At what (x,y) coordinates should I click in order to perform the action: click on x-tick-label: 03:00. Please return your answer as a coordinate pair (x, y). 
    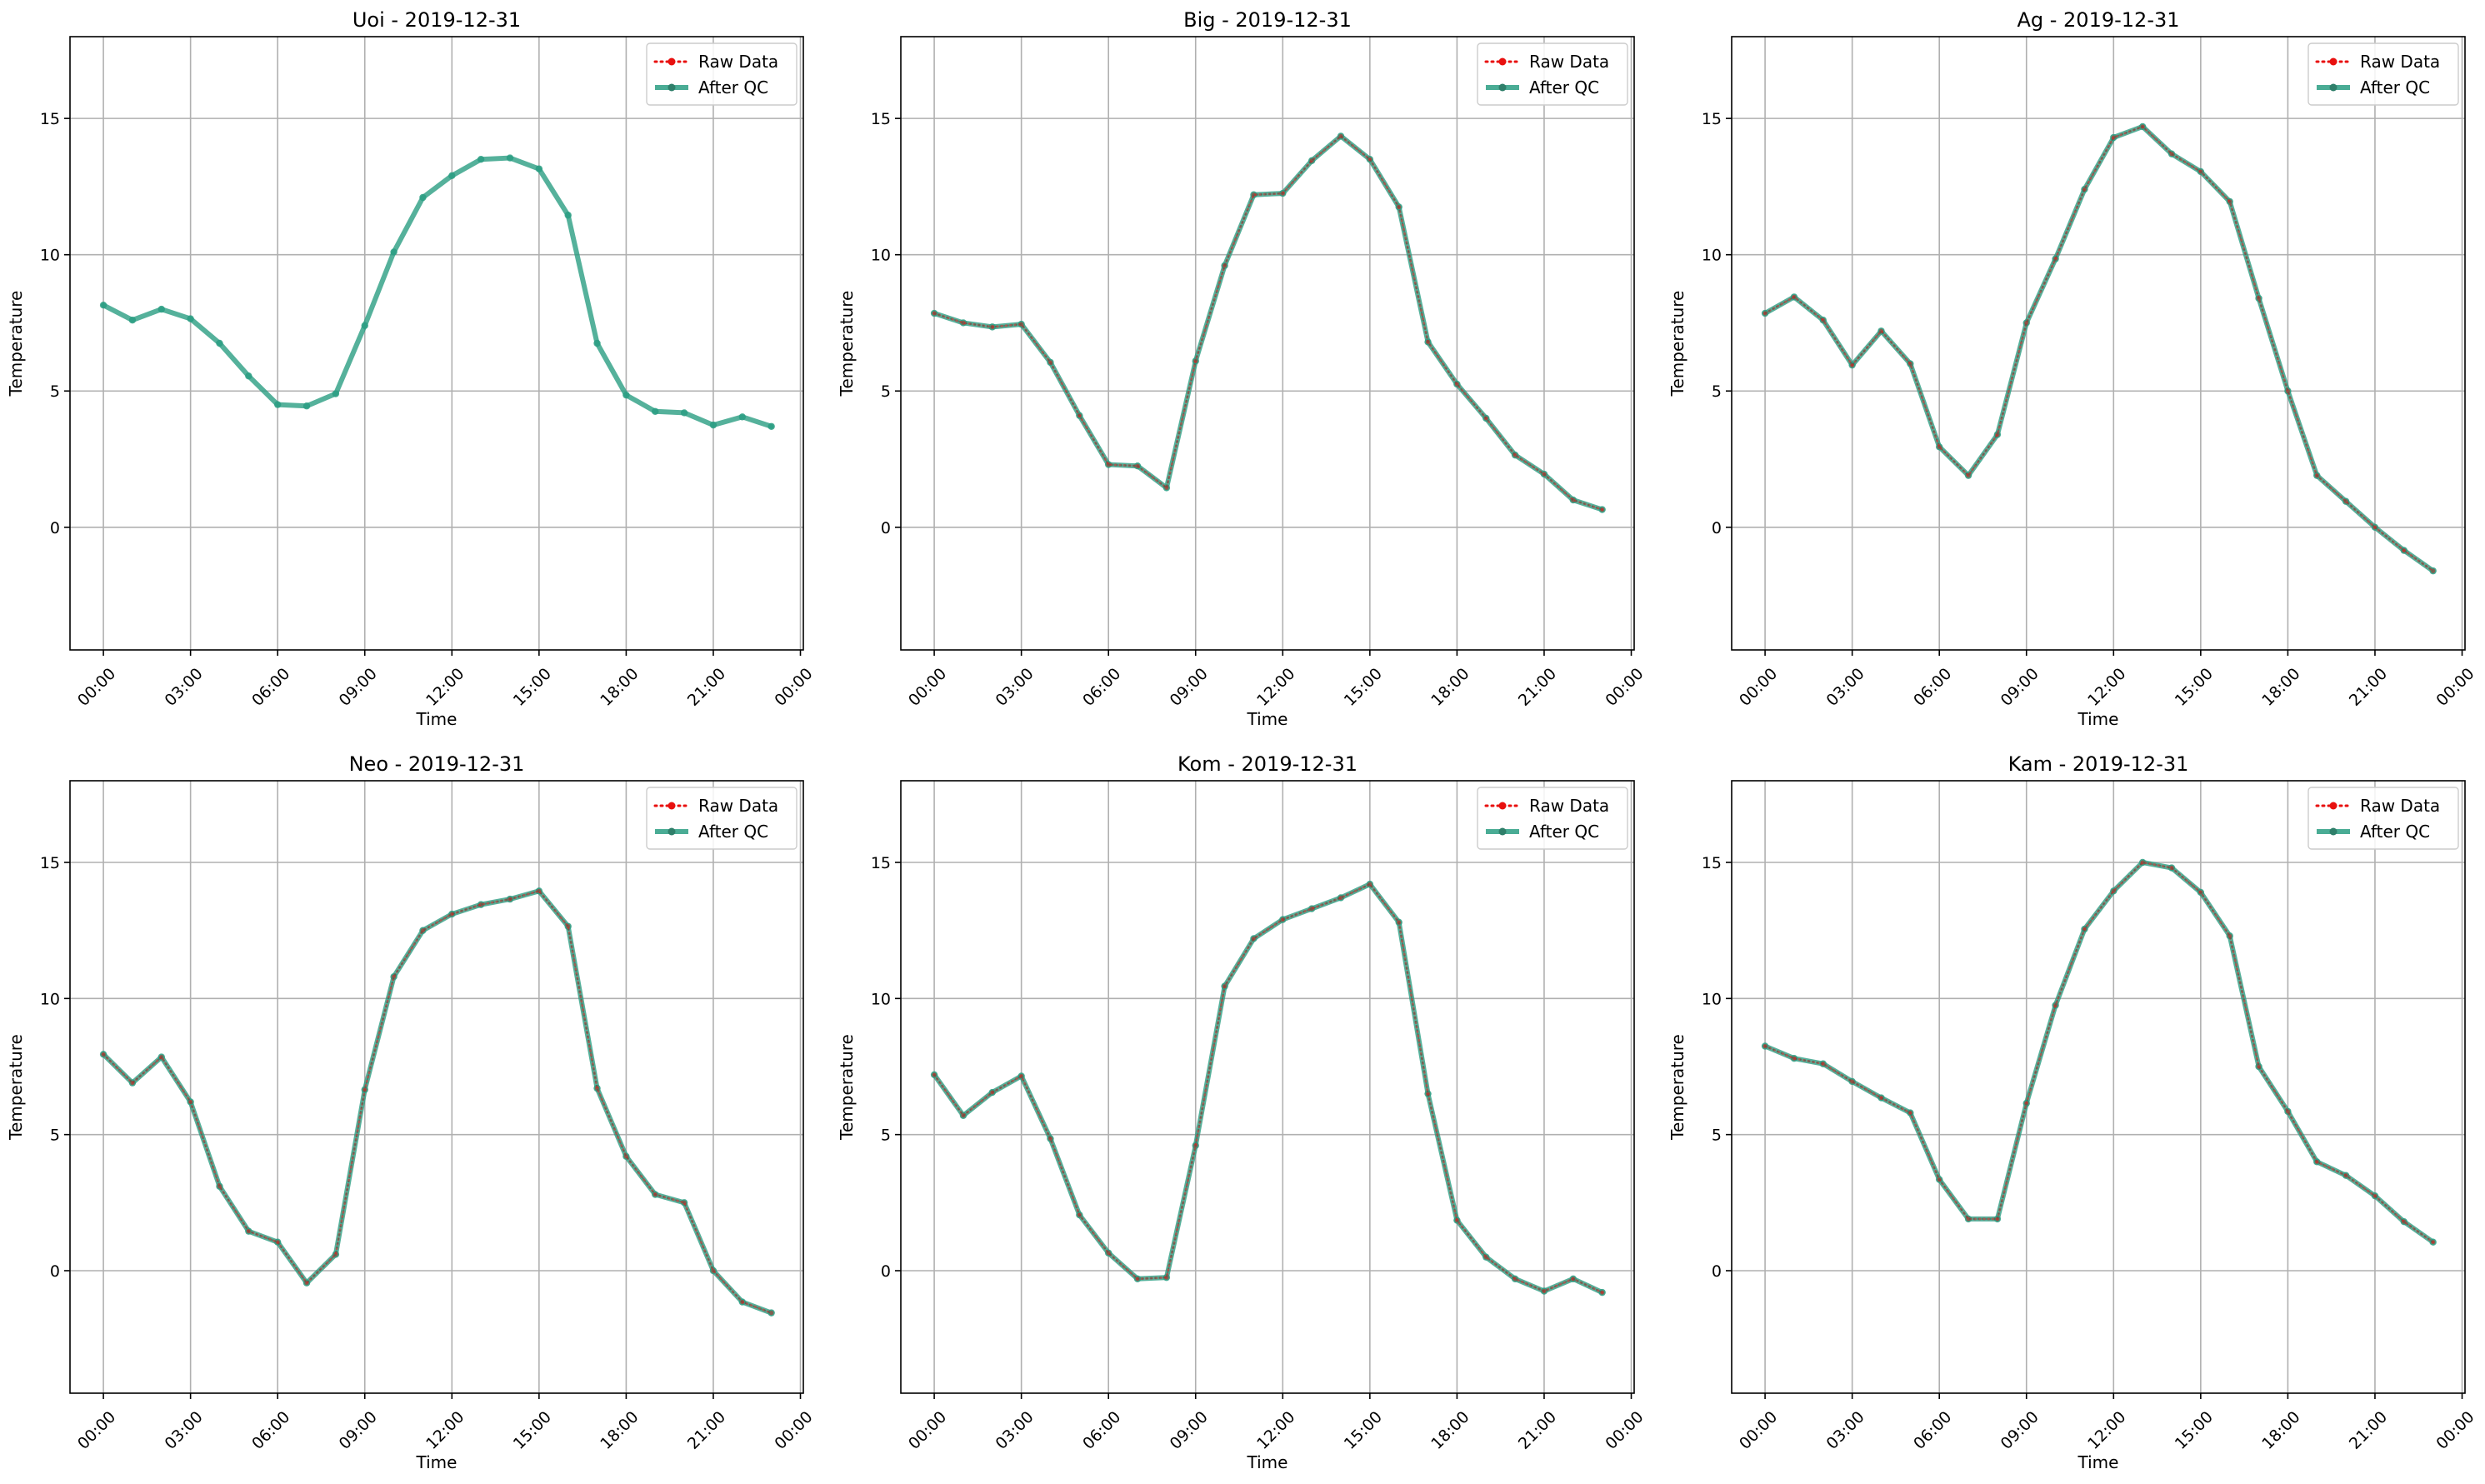
    Looking at the image, I should click on (183, 1430).